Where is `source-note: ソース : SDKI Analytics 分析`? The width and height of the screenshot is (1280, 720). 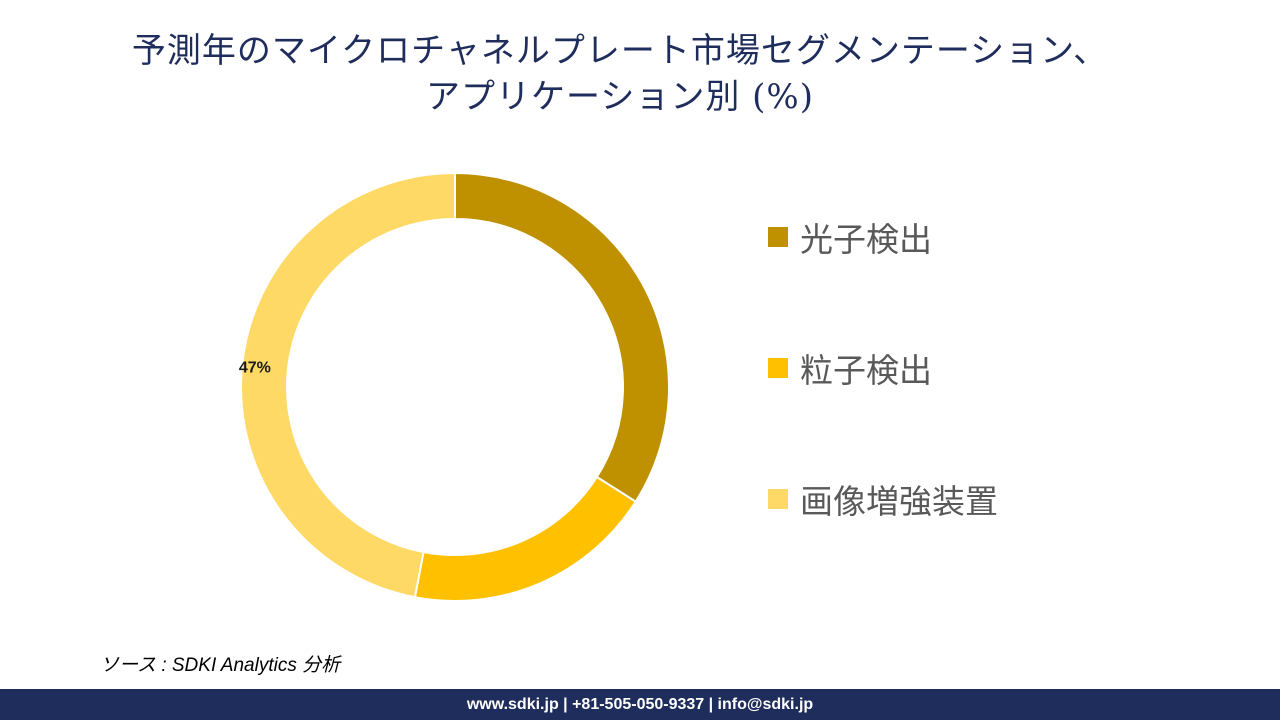
source-note: ソース : SDKI Analytics 分析 is located at coordinates (220, 665).